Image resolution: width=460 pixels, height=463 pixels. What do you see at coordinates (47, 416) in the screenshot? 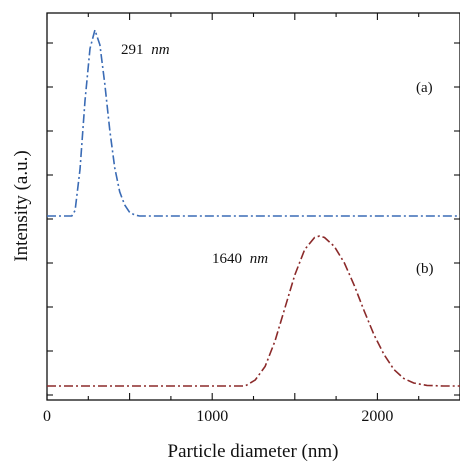
I see `x-tick-label: 0` at bounding box center [47, 416].